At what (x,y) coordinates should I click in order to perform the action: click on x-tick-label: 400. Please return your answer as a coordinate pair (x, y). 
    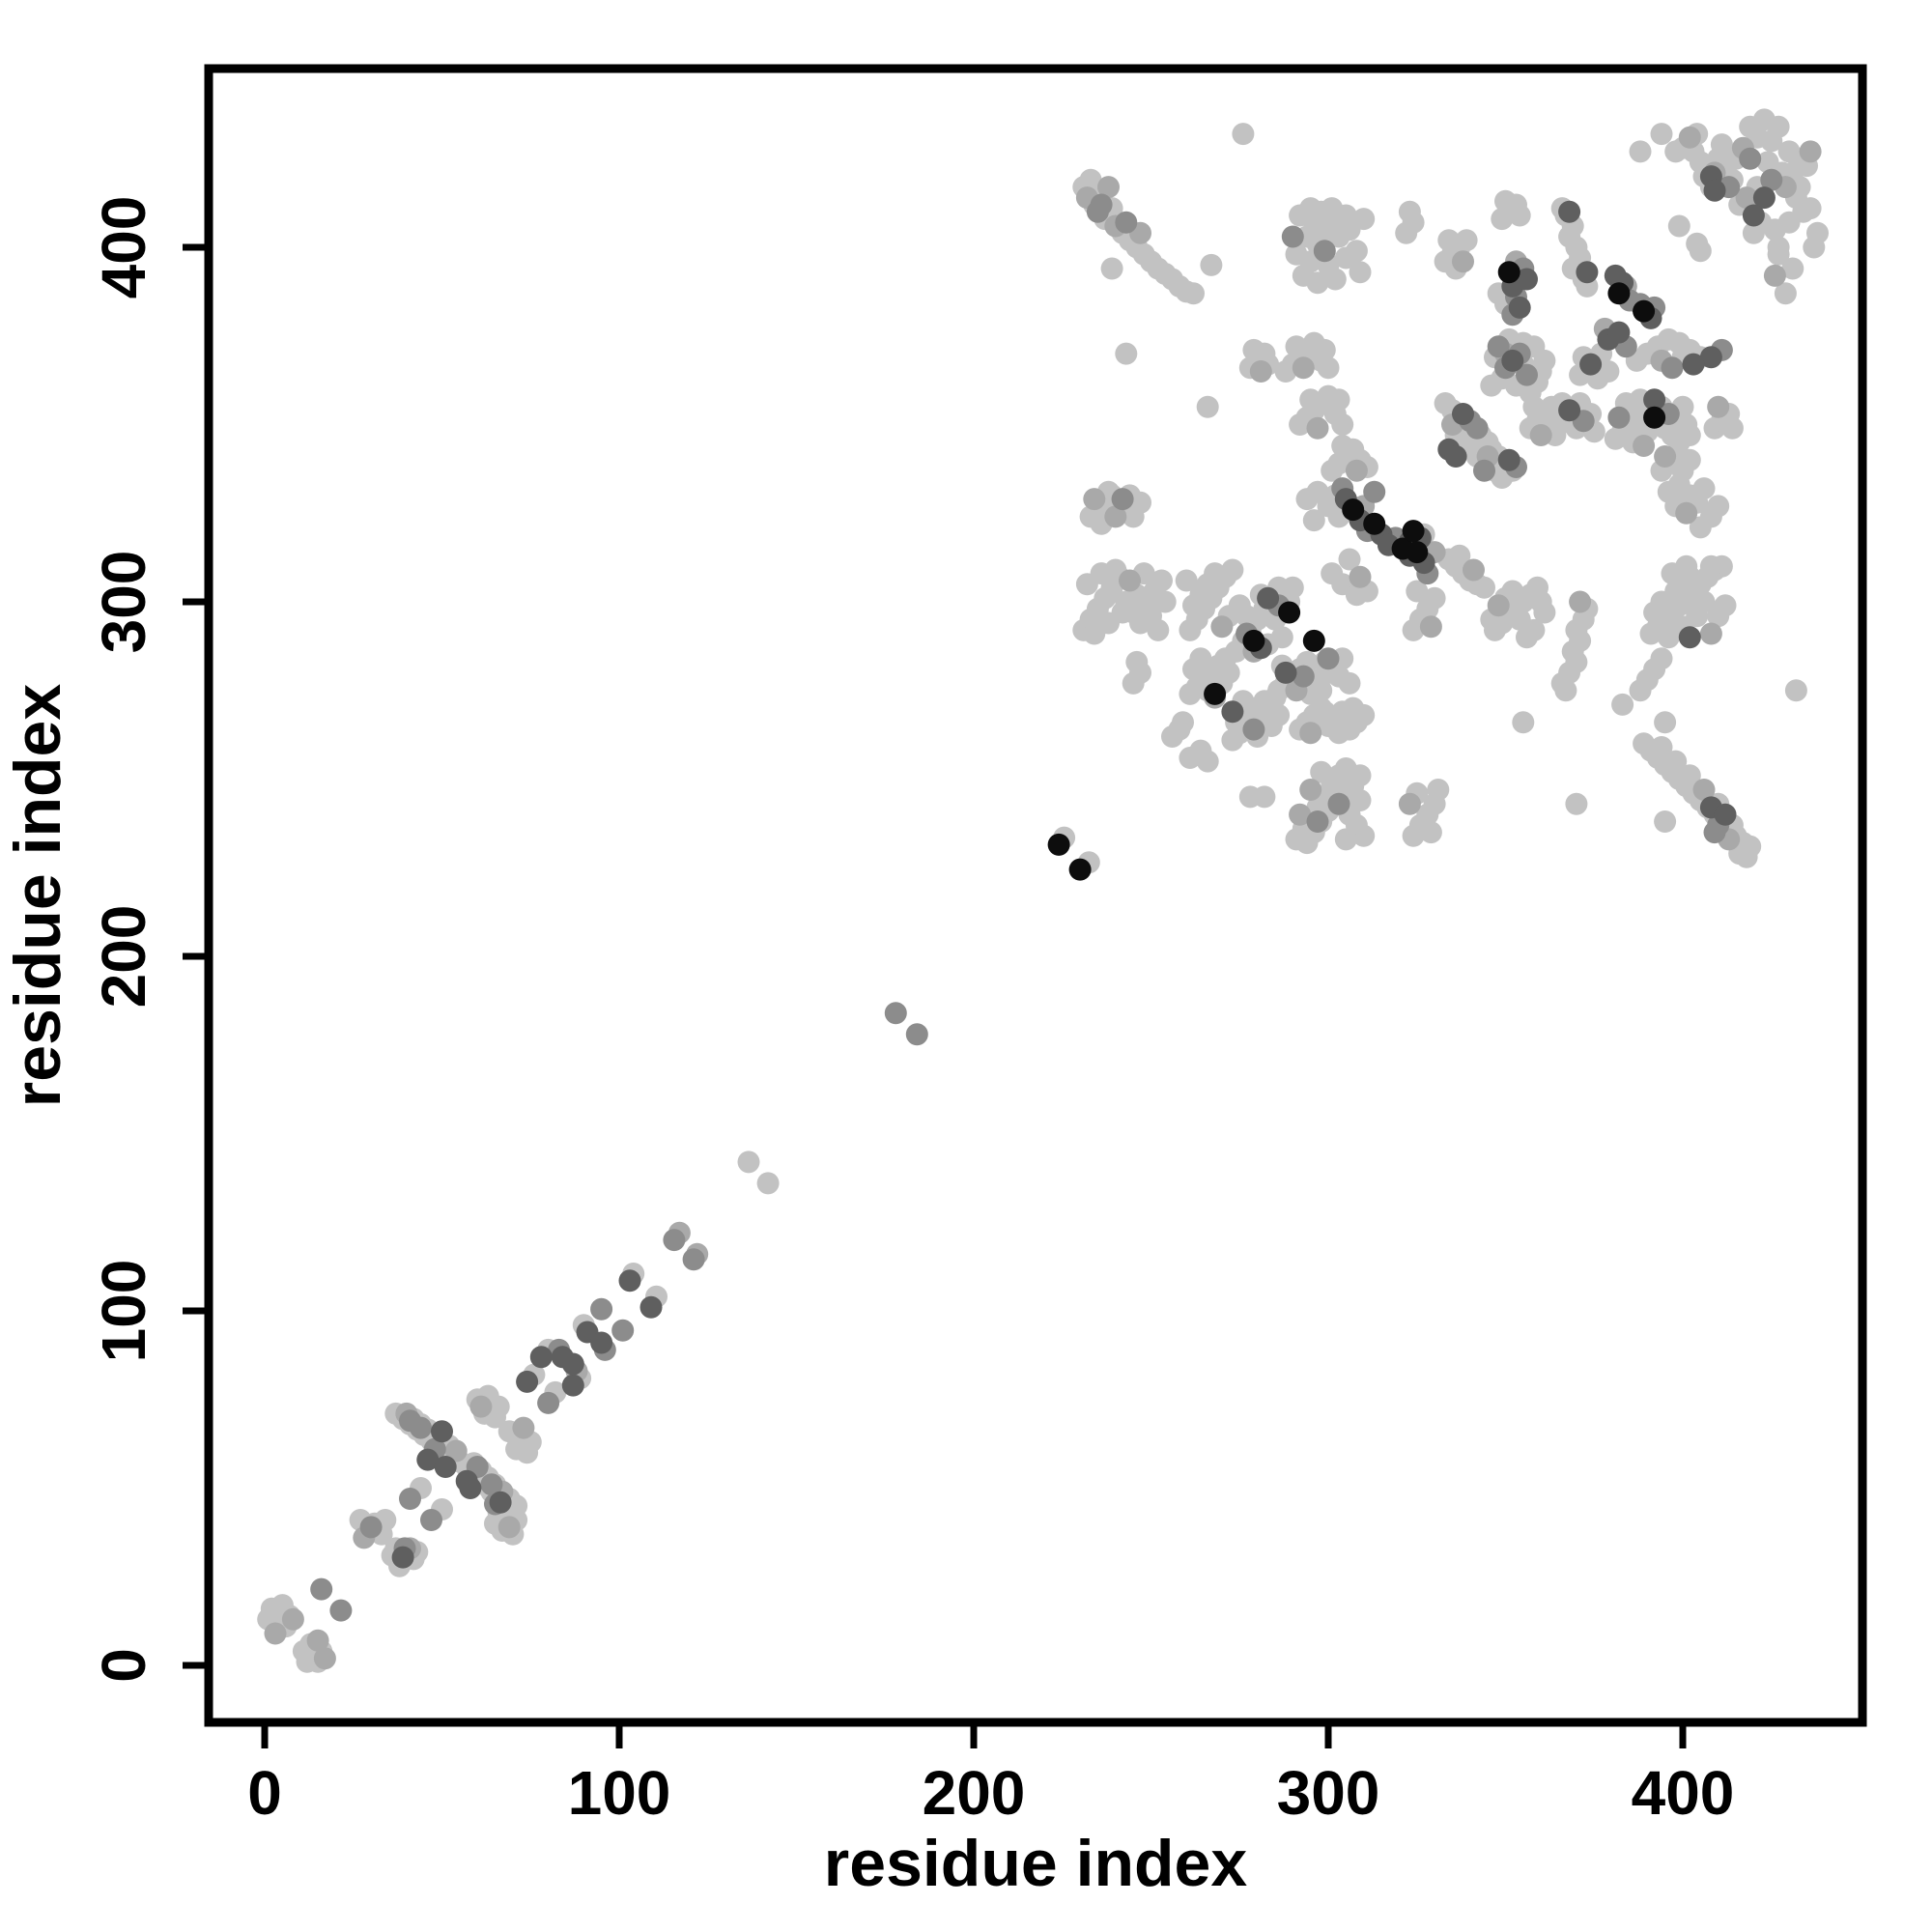
    Looking at the image, I should click on (1683, 1793).